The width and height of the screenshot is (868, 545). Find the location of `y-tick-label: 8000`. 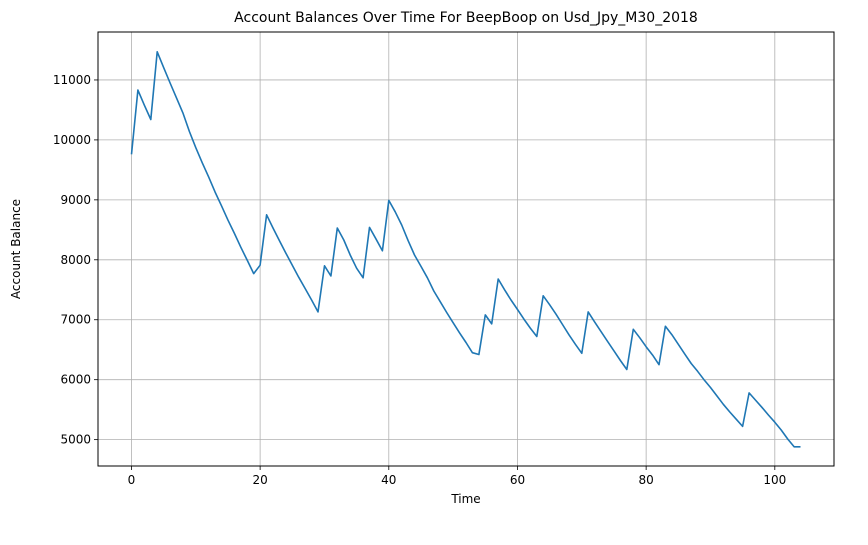

y-tick-label: 8000 is located at coordinates (75, 260).